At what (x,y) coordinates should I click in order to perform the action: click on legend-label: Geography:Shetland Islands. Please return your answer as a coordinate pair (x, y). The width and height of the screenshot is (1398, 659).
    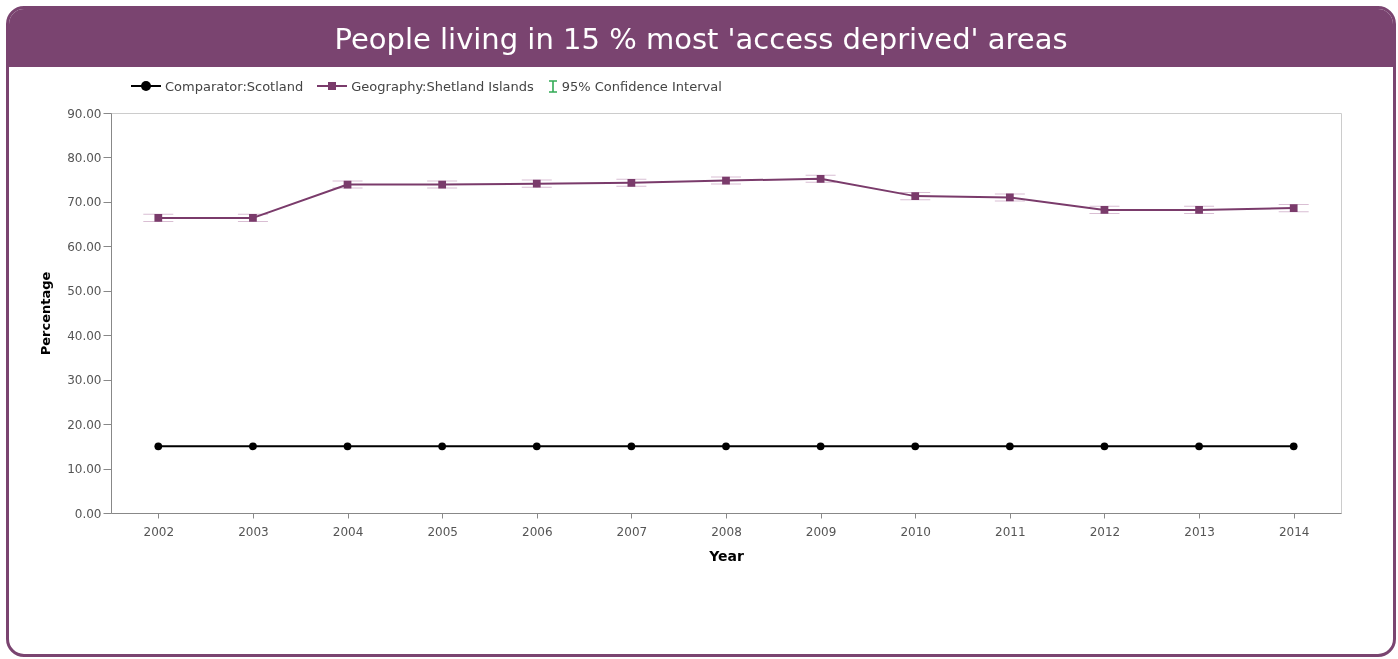
    Looking at the image, I should click on (442, 86).